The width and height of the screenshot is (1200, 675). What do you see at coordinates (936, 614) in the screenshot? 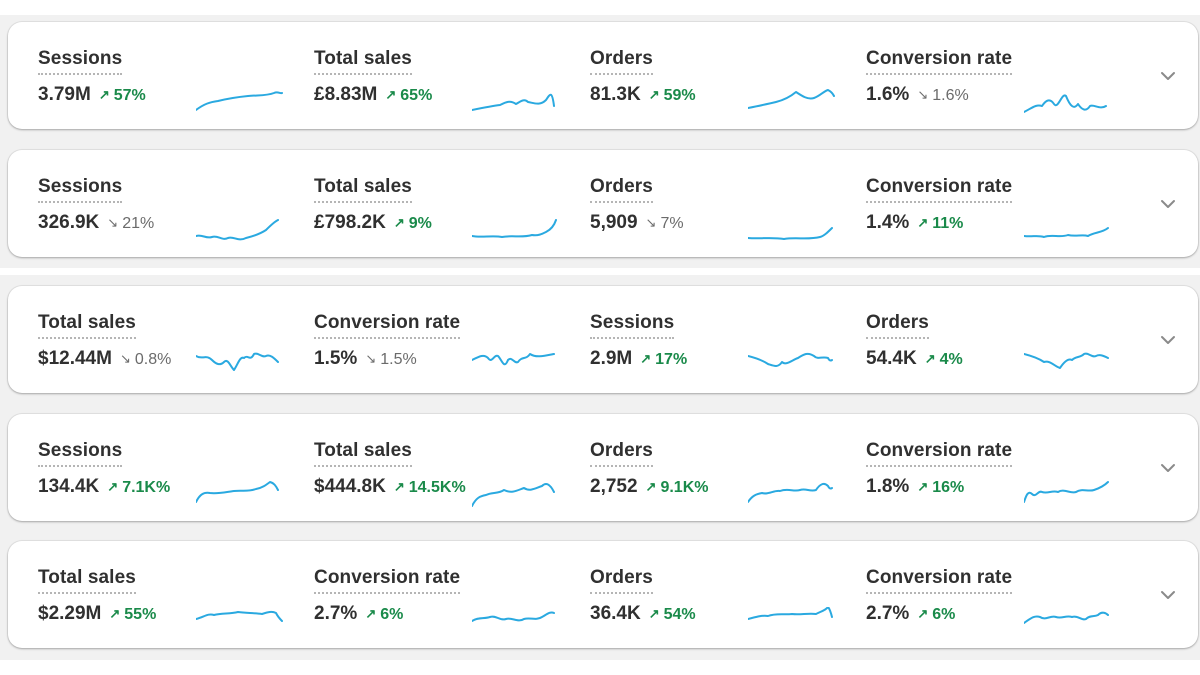
I see `trend-badge: ↗ 6%` at bounding box center [936, 614].